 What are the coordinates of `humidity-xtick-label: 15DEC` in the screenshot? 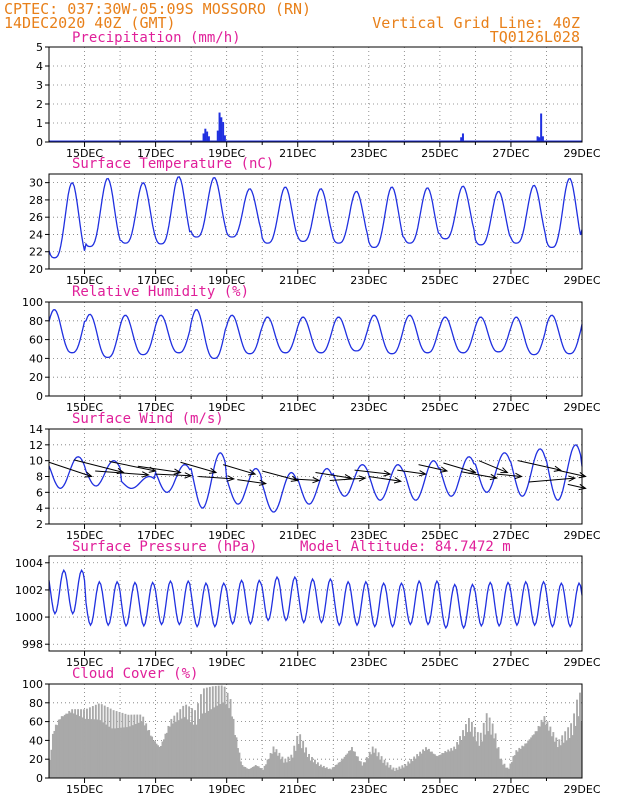 It's located at (84, 407).